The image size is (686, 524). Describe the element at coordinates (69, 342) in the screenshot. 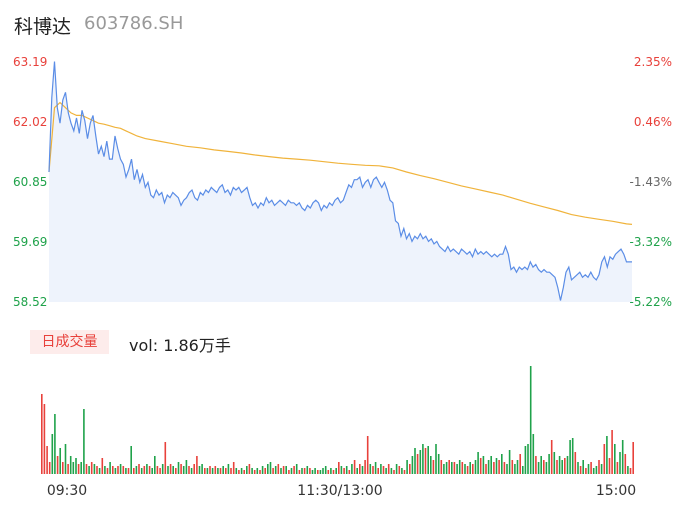

I see `volume-tag: 日成交量` at that location.